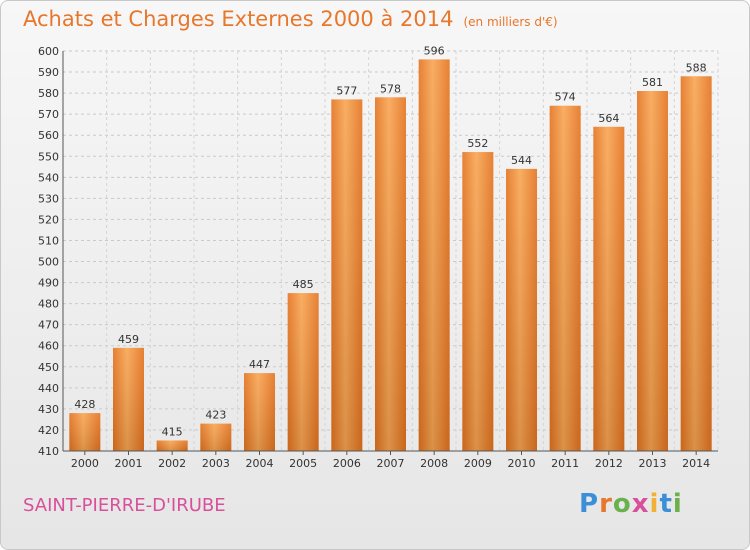  I want to click on value-label: 459, so click(128, 339).